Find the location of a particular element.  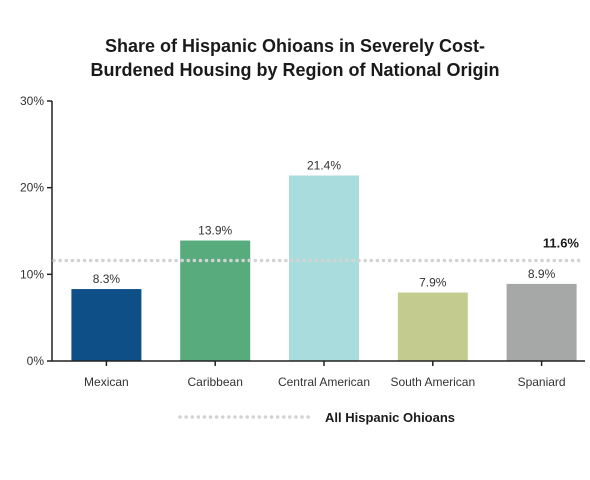

bar-spaniard is located at coordinates (541, 322).